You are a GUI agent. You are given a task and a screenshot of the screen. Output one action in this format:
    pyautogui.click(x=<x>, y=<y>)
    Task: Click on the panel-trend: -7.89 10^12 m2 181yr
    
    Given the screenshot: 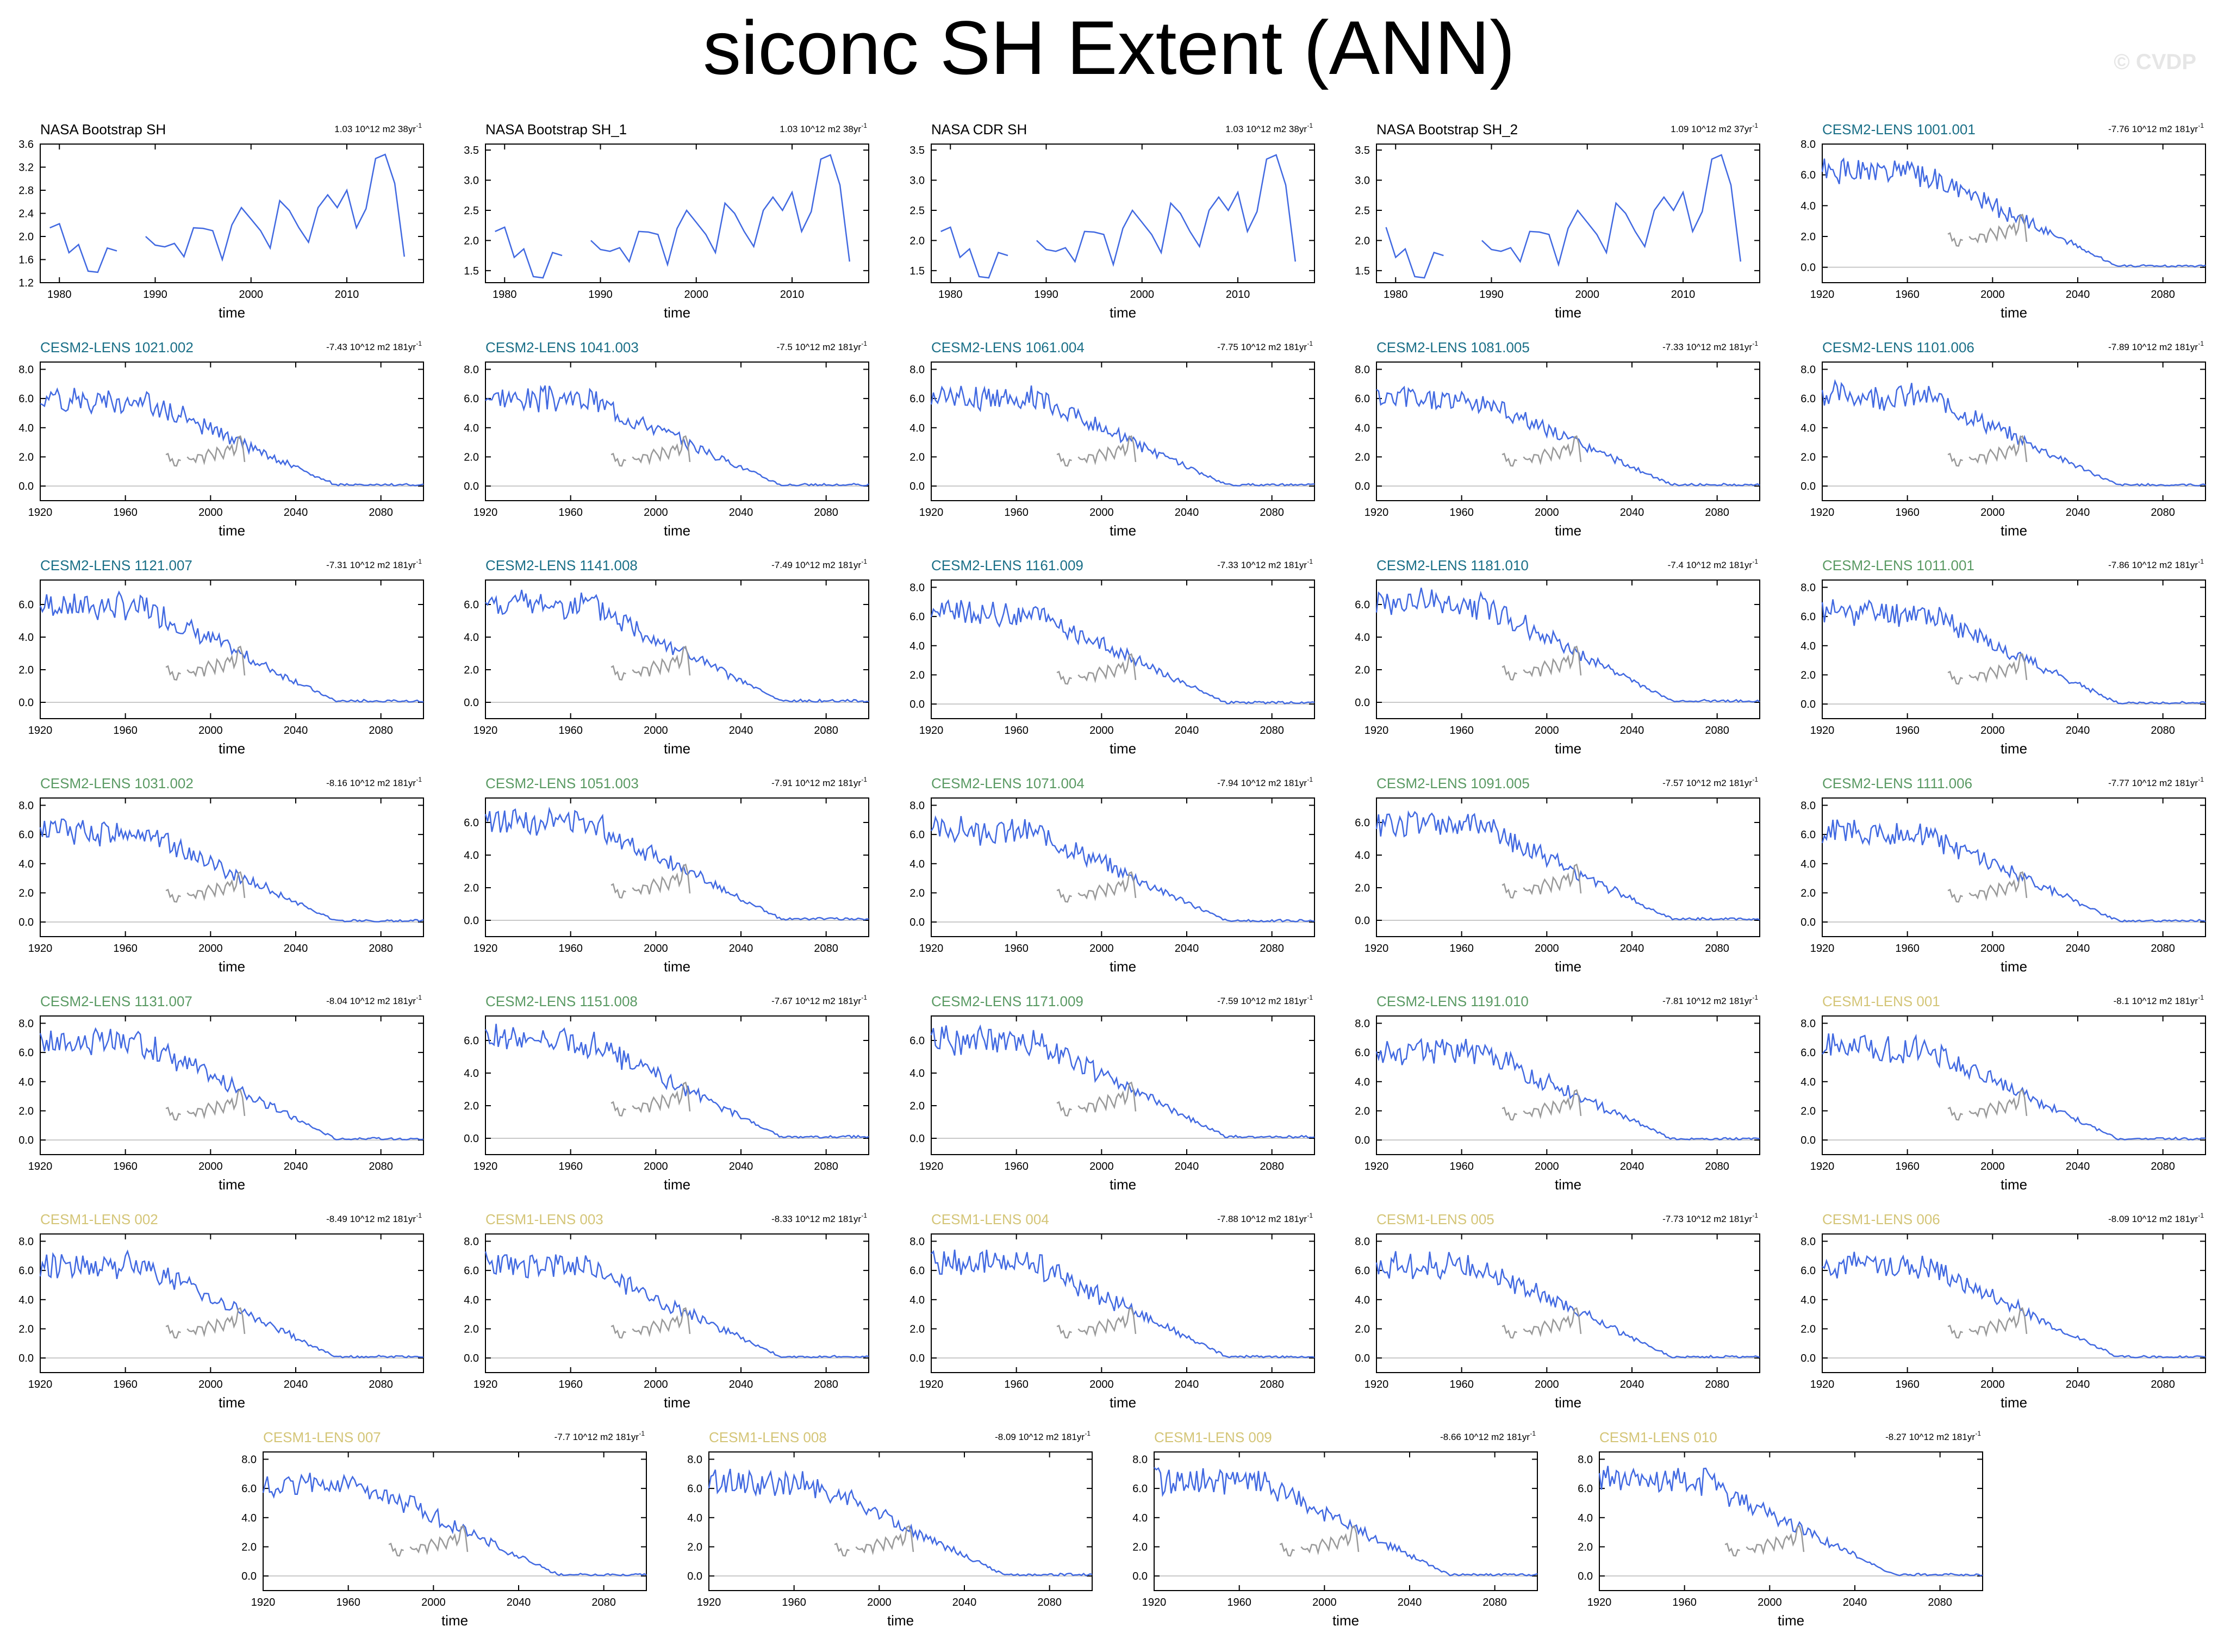 What is the action you would take?
    pyautogui.click(x=2153, y=347)
    